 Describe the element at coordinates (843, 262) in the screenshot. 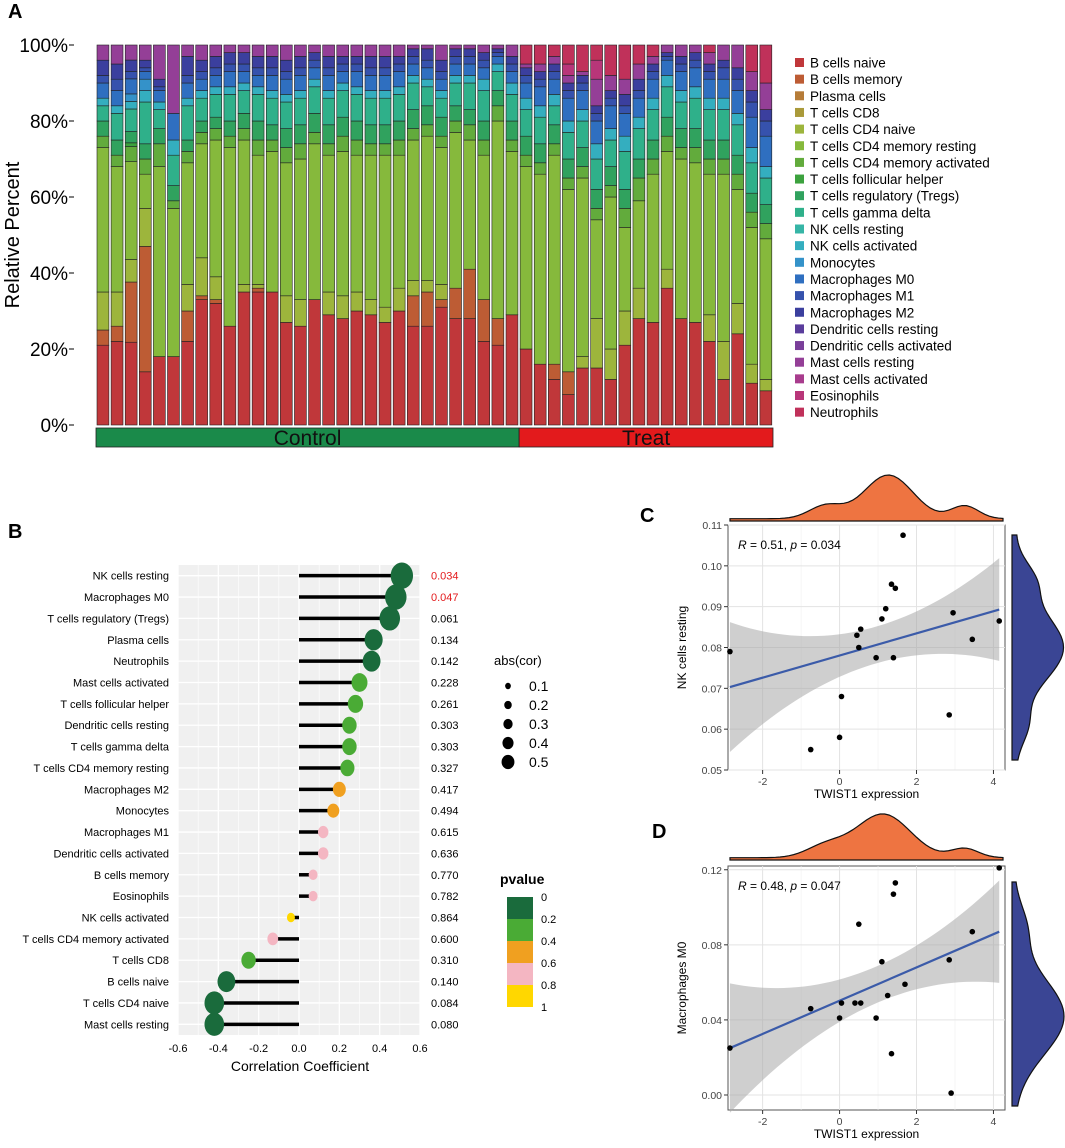

I see `legend-item: Monocytes` at that location.